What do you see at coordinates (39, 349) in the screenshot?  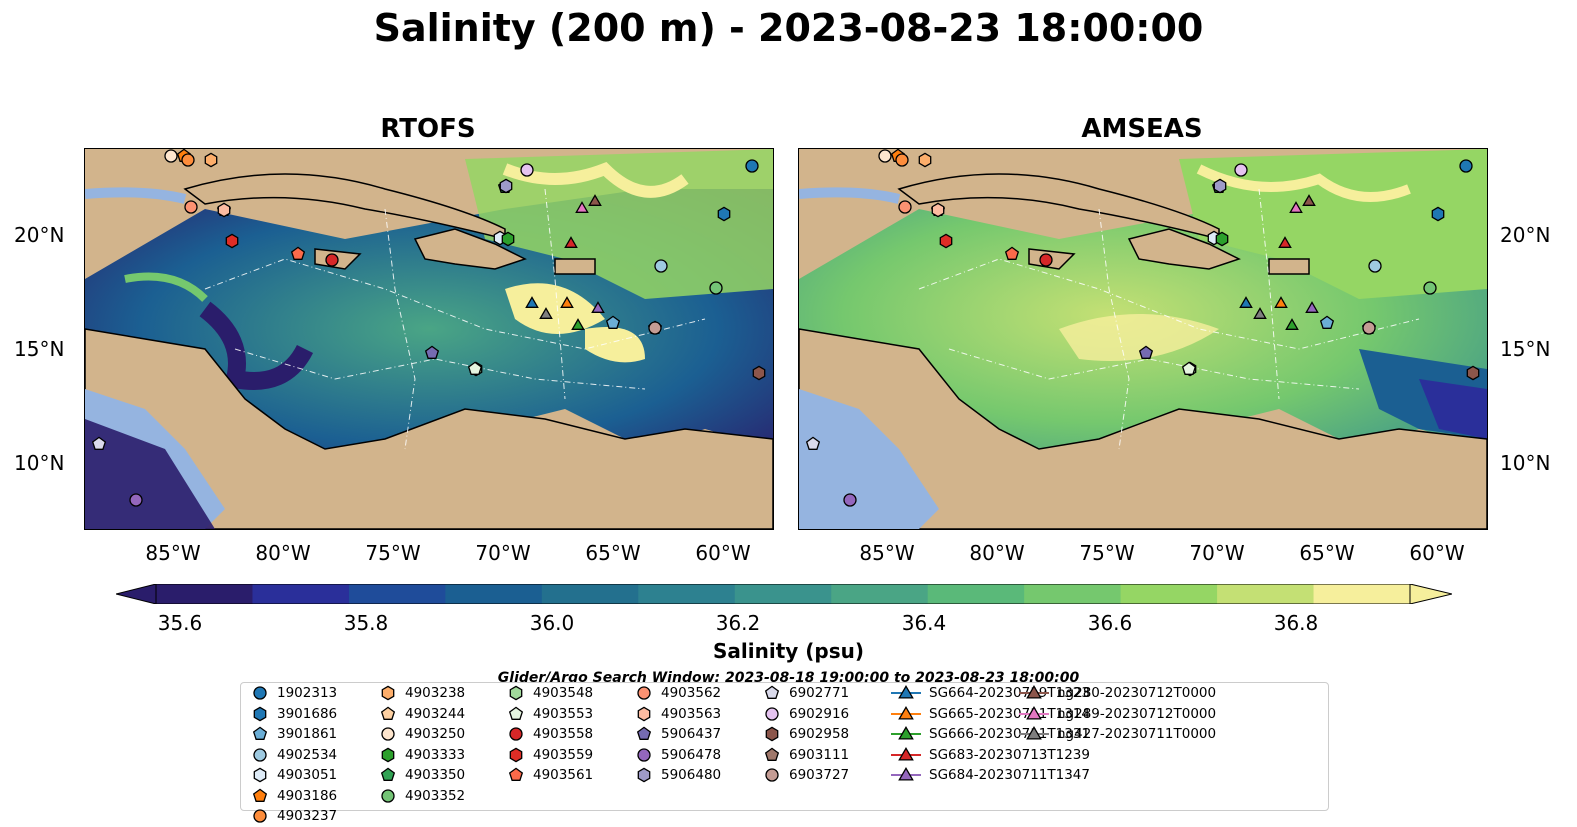 I see `lat-label-left-15n: 15°N` at bounding box center [39, 349].